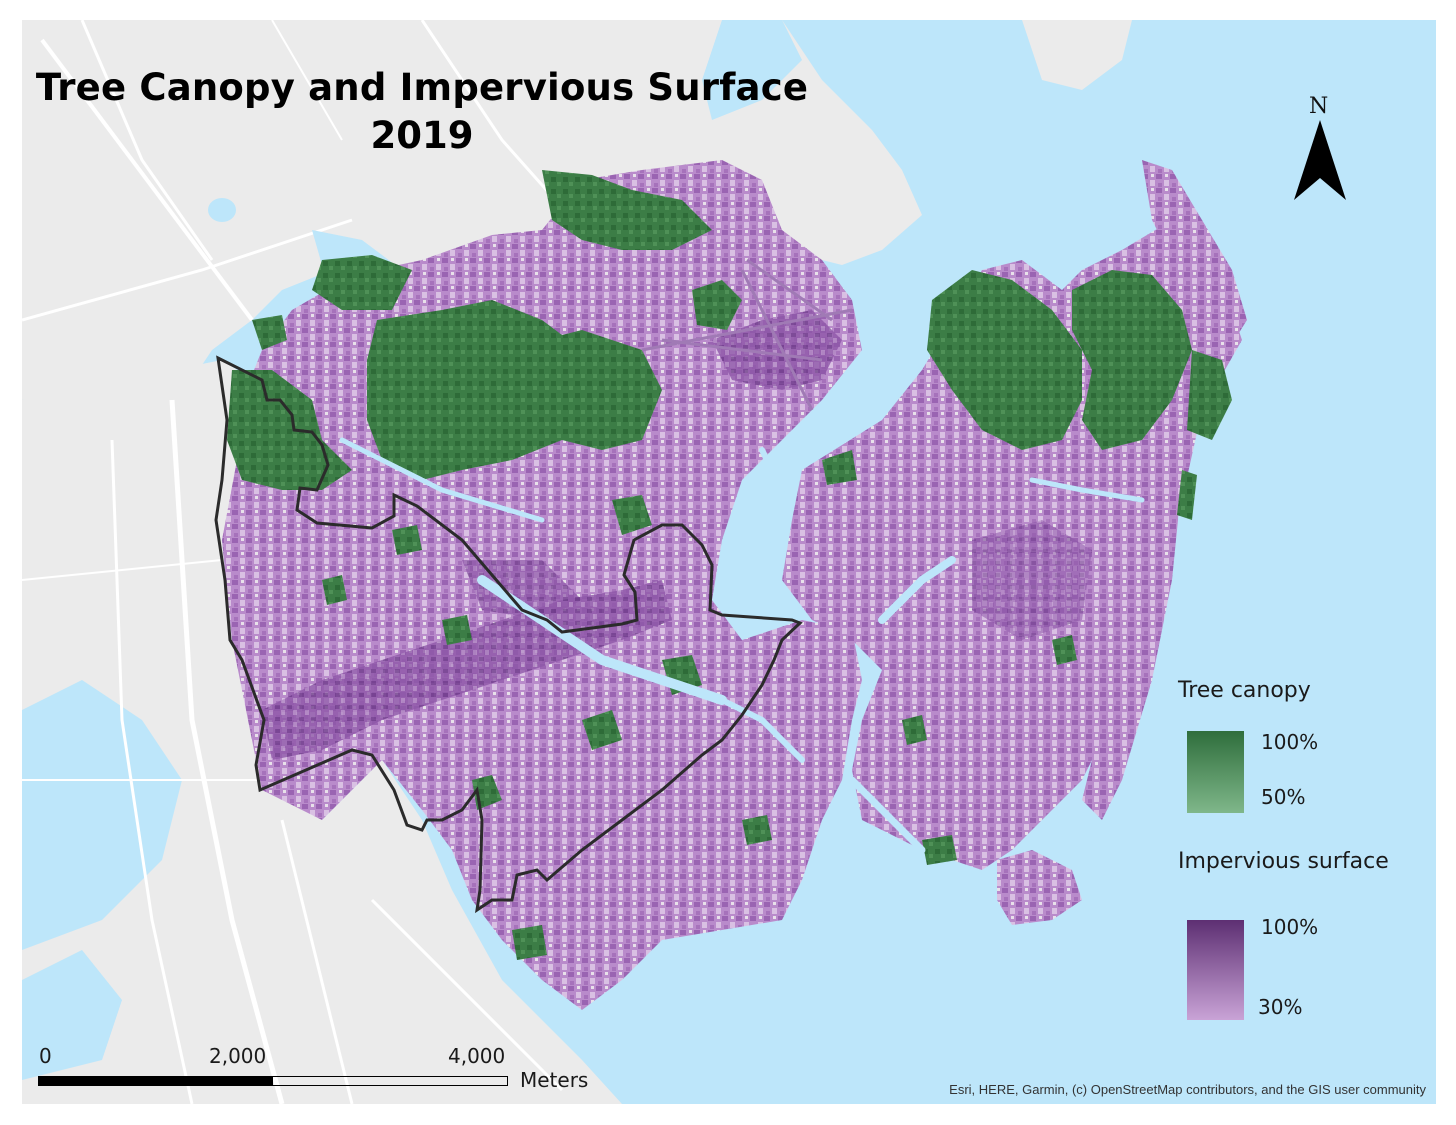 The width and height of the screenshot is (1456, 1125). What do you see at coordinates (1280, 1007) in the screenshot?
I see `legend-impervious-min: 30%` at bounding box center [1280, 1007].